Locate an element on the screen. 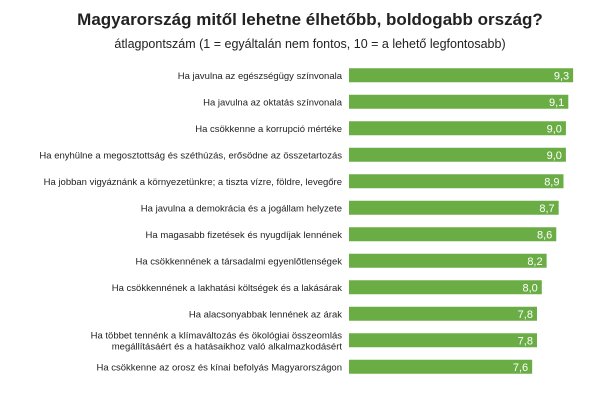 This screenshot has width=590, height=406. bar-value-label: 8,0 is located at coordinates (530, 288).